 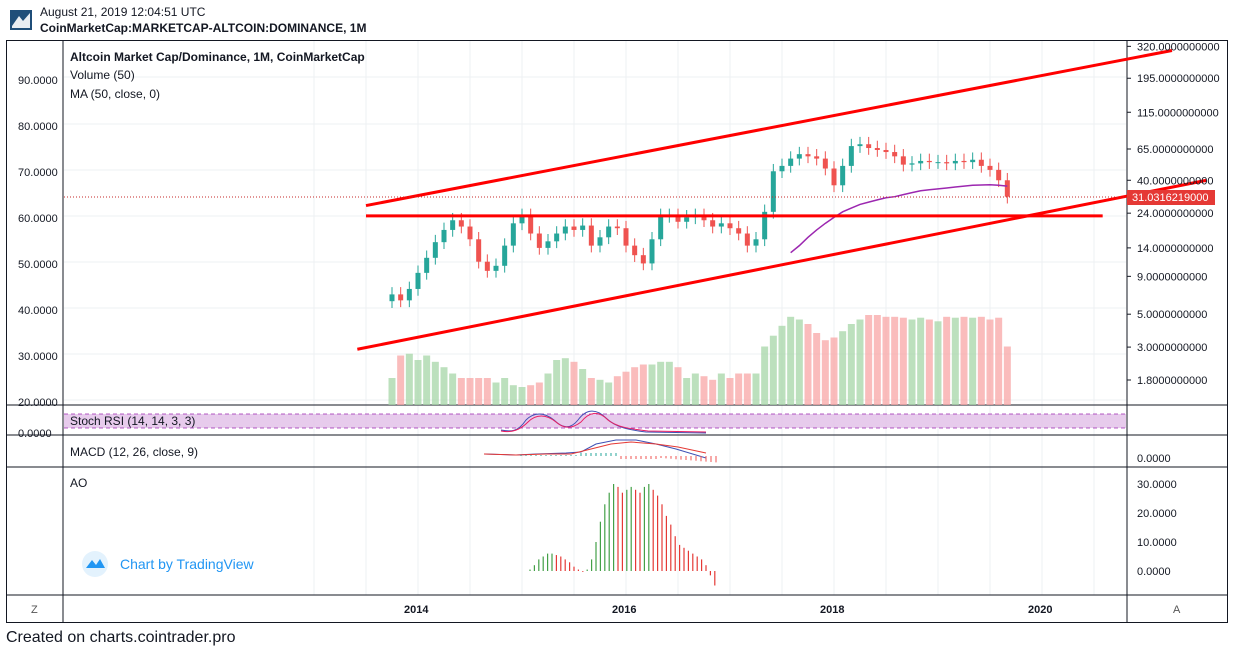 I want to click on ao-tick-label: 20.0000, so click(x=1157, y=514).